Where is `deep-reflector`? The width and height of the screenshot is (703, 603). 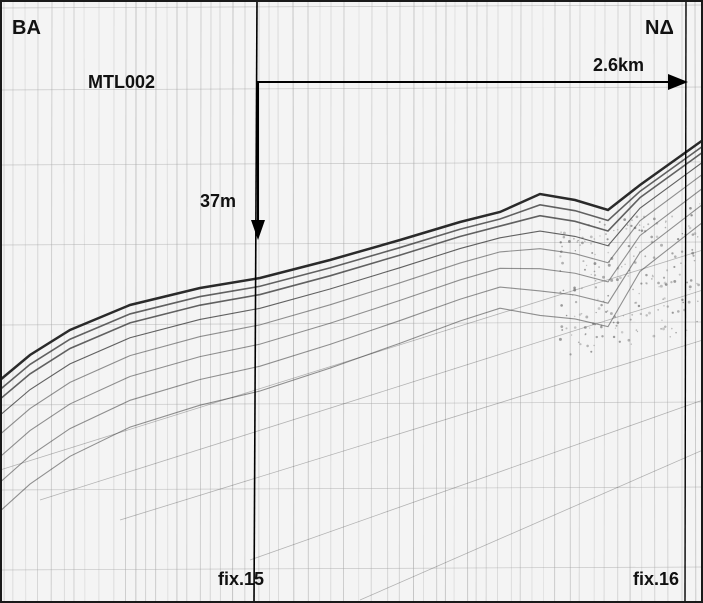 deep-reflector is located at coordinates (531, 525).